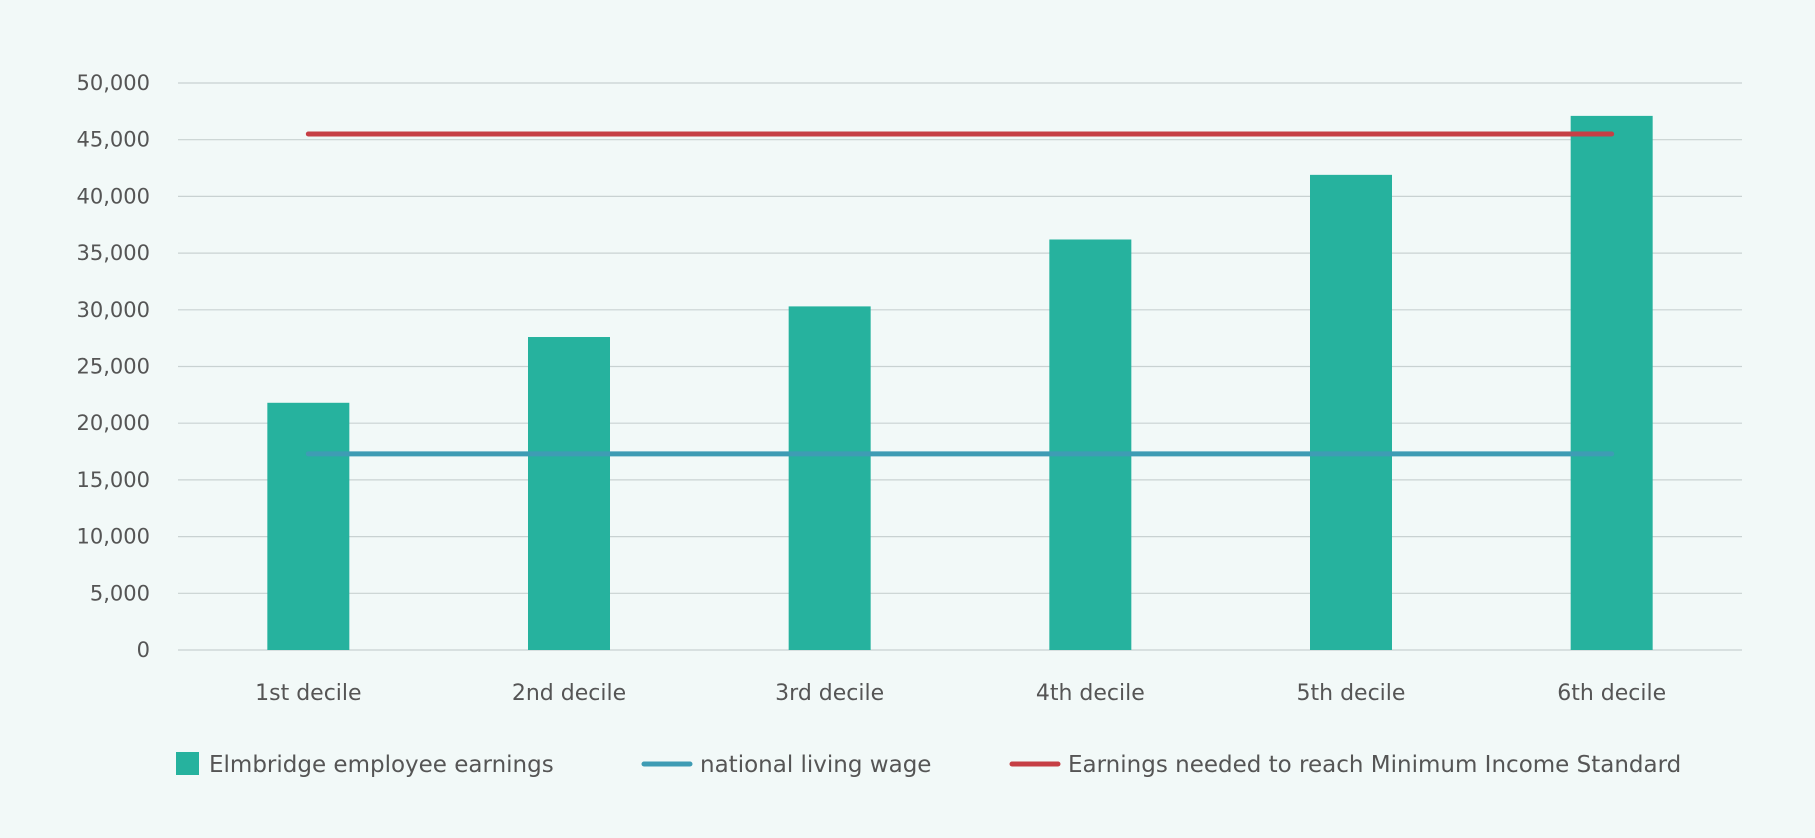  What do you see at coordinates (381, 765) in the screenshot?
I see `legend-label: Elmbridge employee earnings` at bounding box center [381, 765].